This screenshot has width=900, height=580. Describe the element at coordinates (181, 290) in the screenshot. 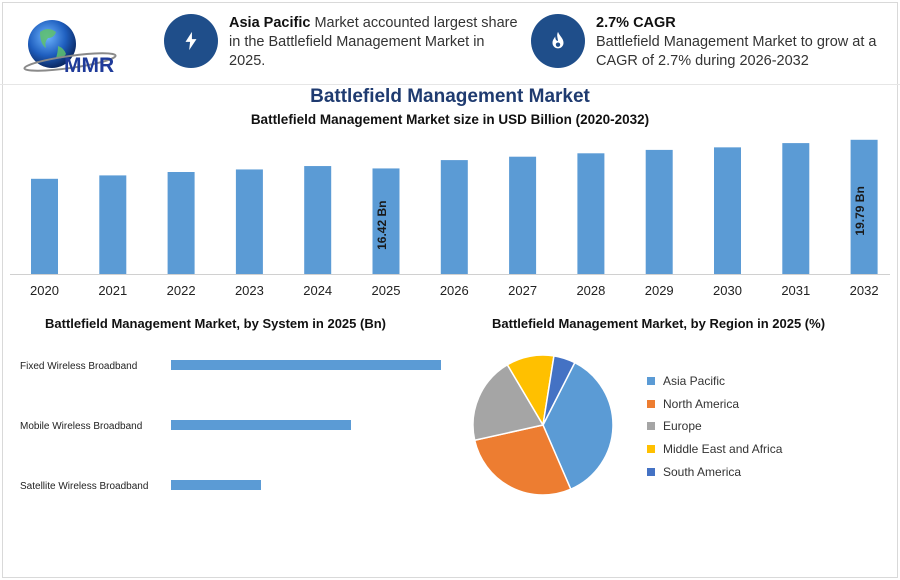

I see `x-tick-2022: 2022` at that location.